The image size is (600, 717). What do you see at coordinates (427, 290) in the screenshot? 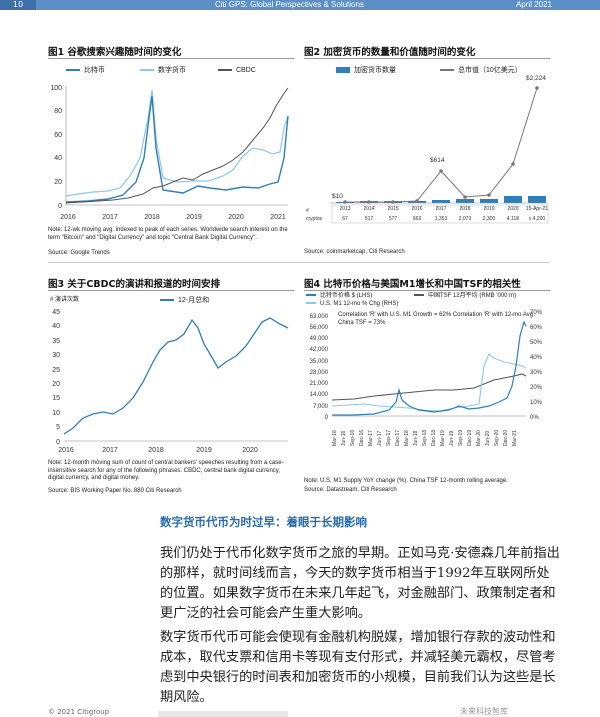
I see `fig4-rule` at bounding box center [427, 290].